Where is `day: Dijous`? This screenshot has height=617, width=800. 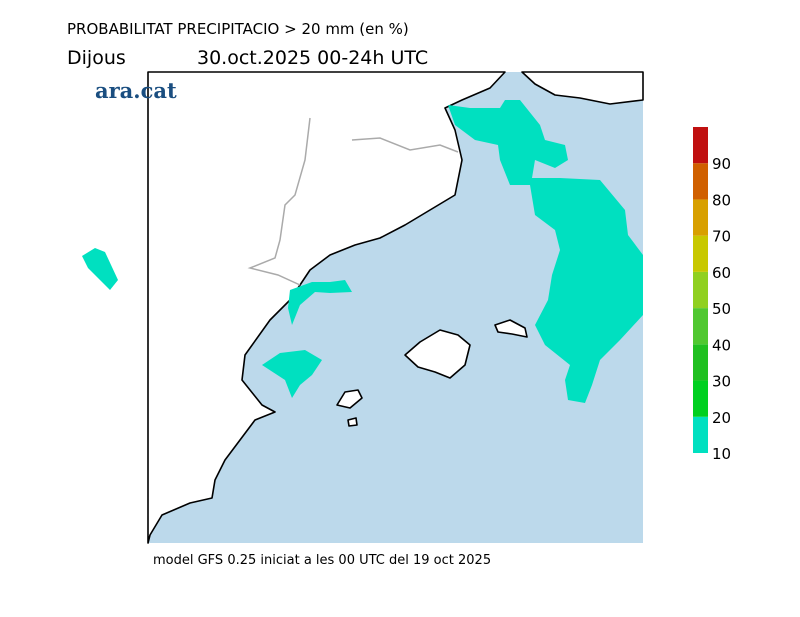 day: Dijous is located at coordinates (96, 58).